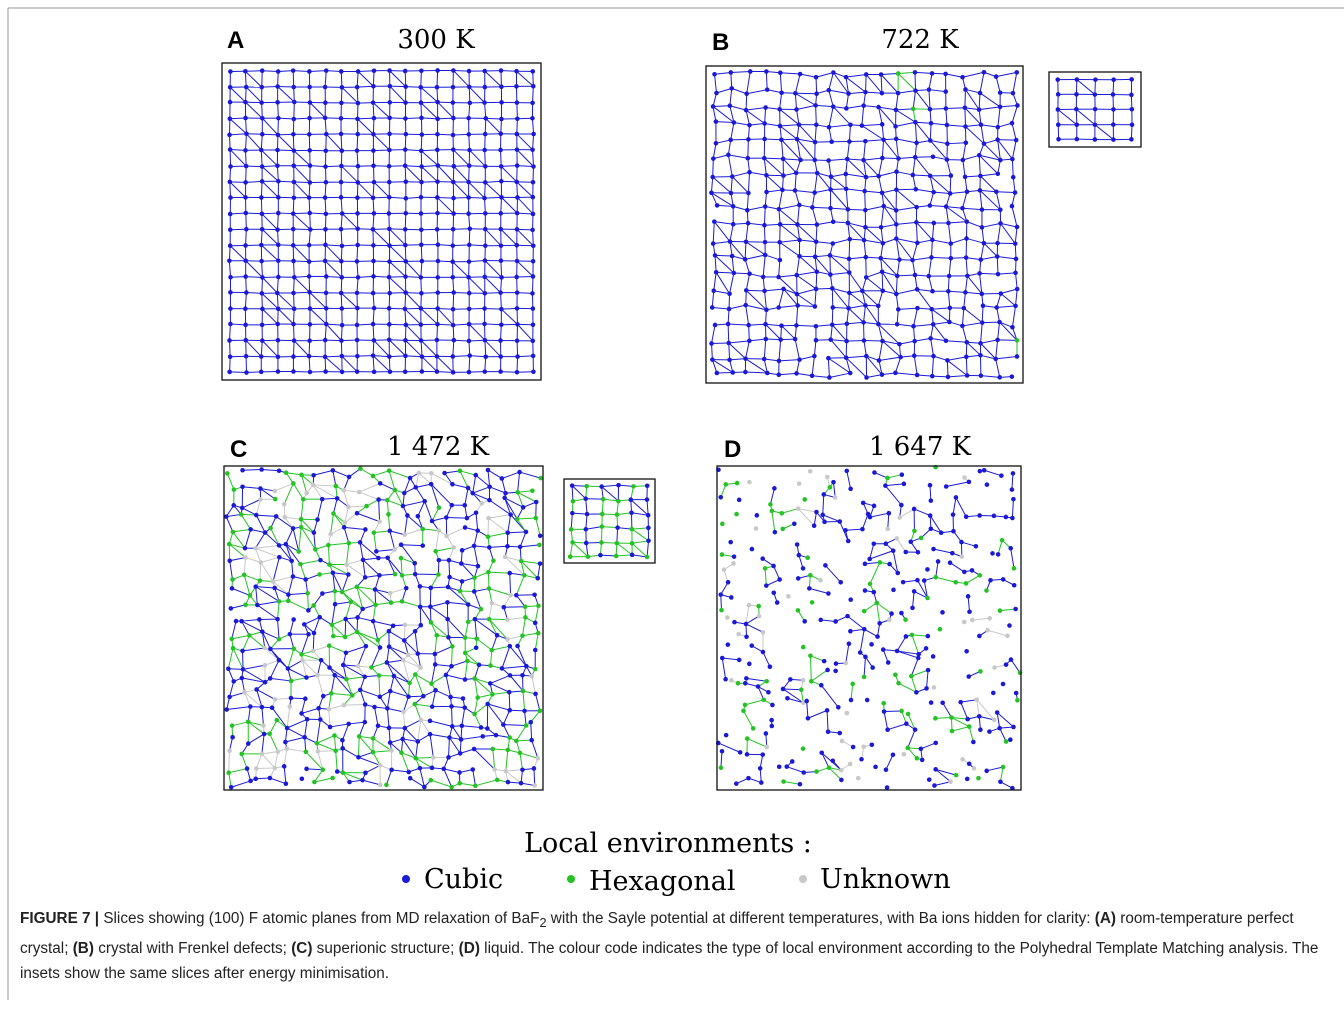  What do you see at coordinates (803, 879) in the screenshot?
I see `legend-dot` at bounding box center [803, 879].